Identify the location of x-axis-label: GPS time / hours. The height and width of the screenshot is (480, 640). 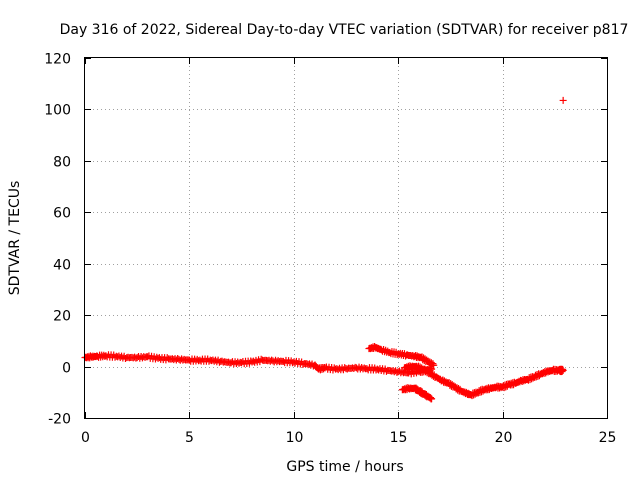
(344, 467).